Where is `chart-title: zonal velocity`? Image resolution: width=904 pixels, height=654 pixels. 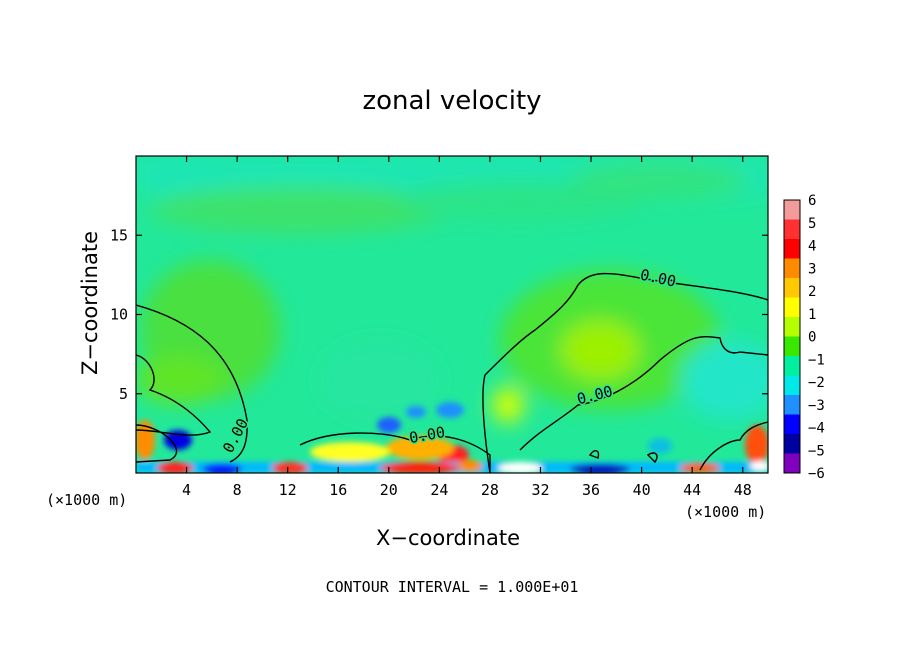
chart-title: zonal velocity is located at coordinates (452, 101).